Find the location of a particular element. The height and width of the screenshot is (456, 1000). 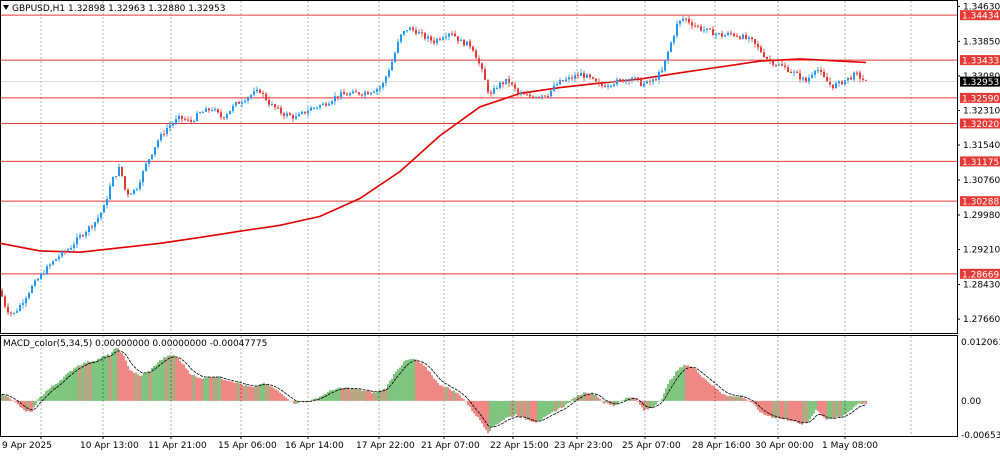

current-price-tag is located at coordinates (980, 81).